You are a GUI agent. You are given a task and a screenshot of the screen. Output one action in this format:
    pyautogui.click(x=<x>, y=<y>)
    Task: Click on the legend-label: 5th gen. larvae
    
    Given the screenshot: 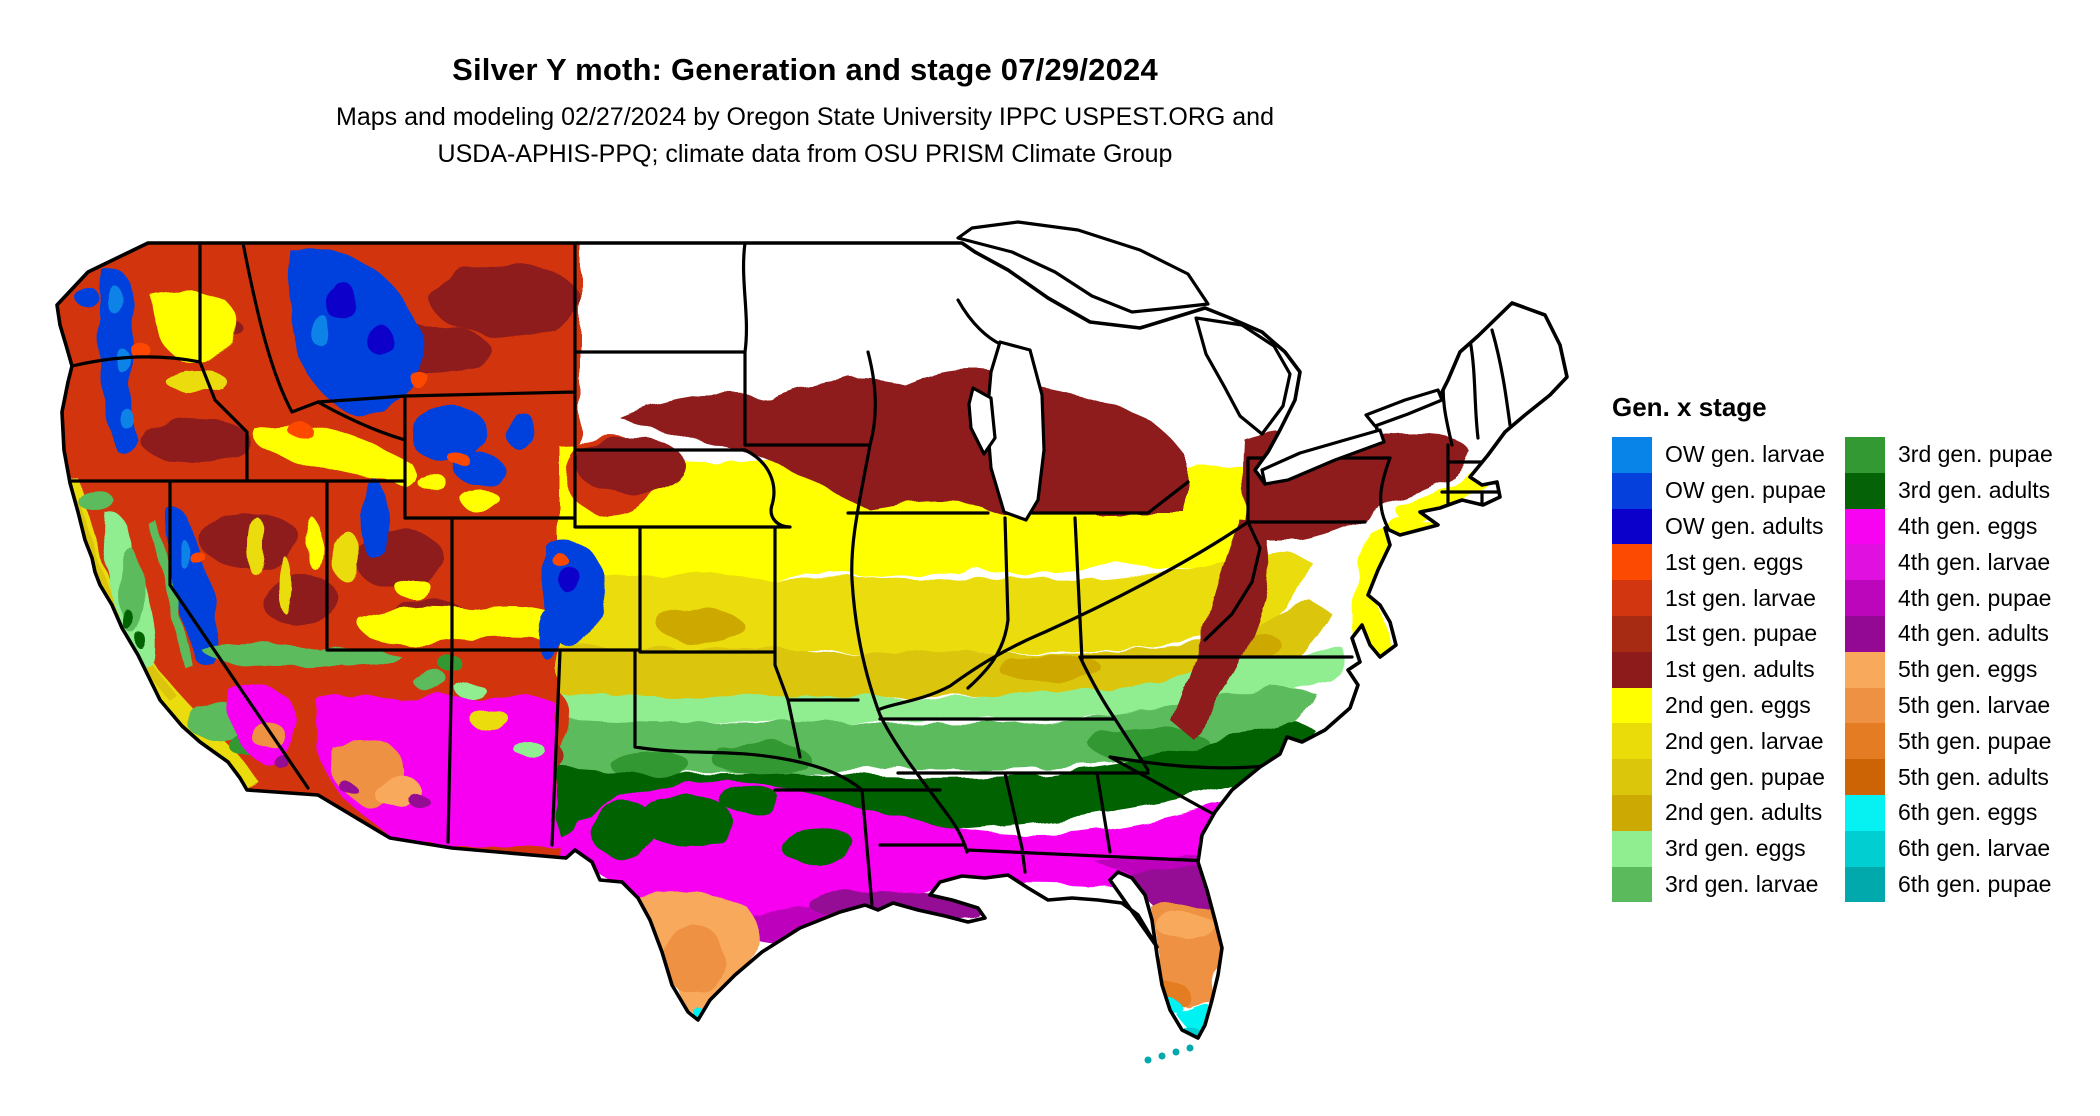 What is the action you would take?
    pyautogui.click(x=1974, y=704)
    